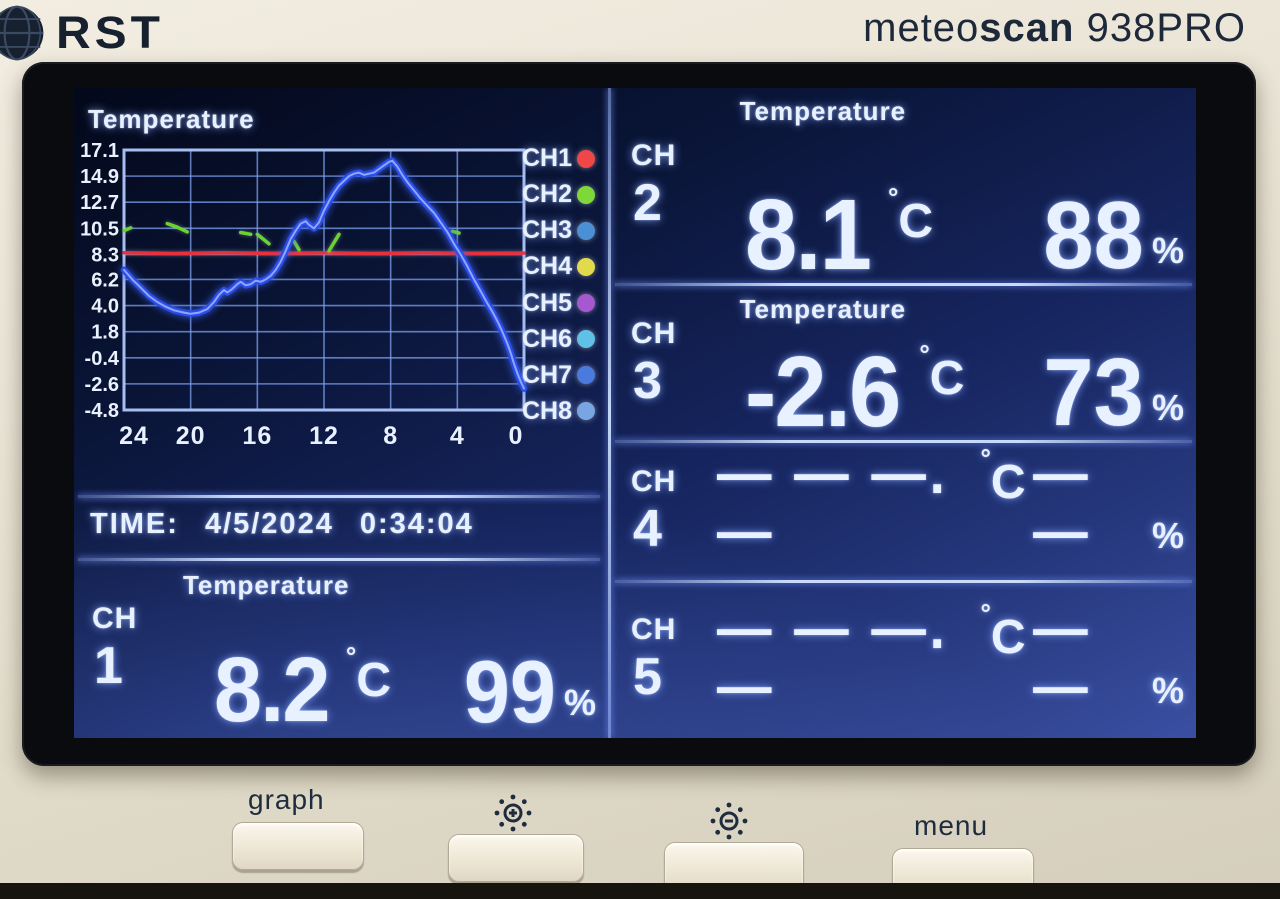 The height and width of the screenshot is (899, 1280). I want to click on channel-panel-1: CH 1 Temperature 8.2 ° C 99 %, so click(341, 650).